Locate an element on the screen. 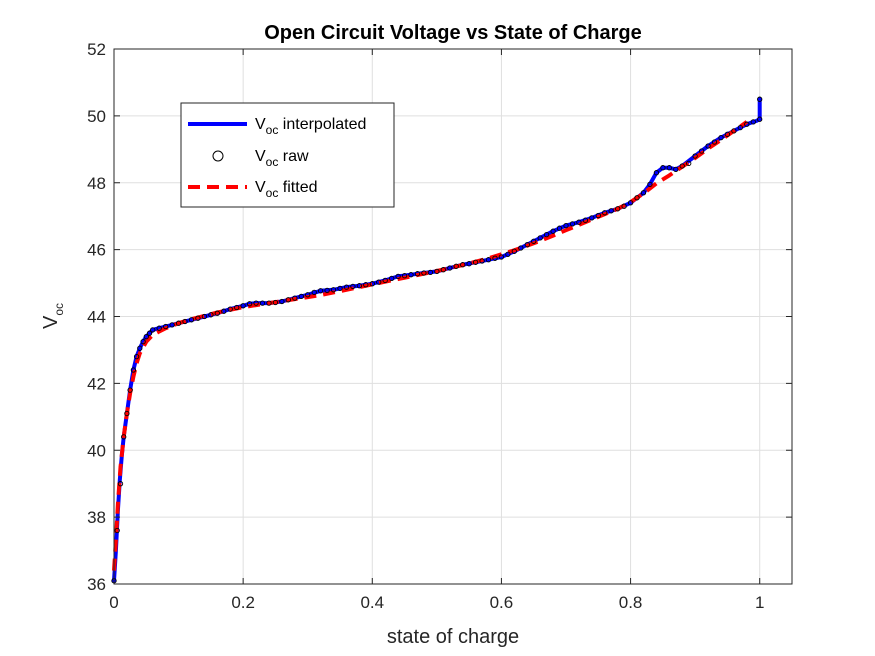 The height and width of the screenshot is (656, 875). legend-label-fitted-sub: oc is located at coordinates (272, 193).